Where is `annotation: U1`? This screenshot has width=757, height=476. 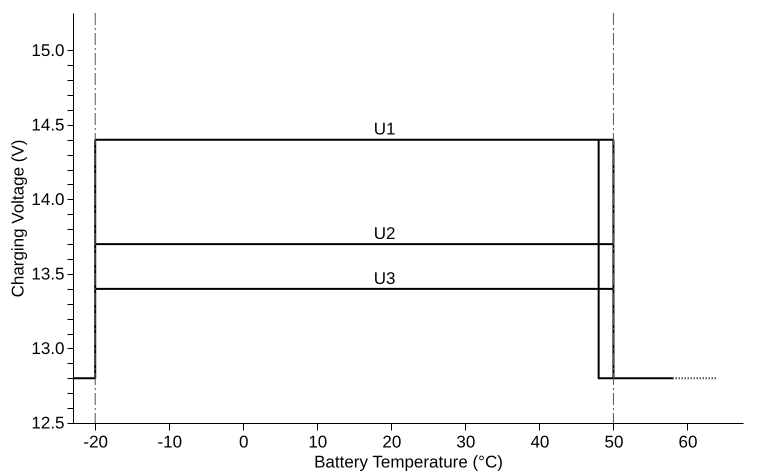
annotation: U1 is located at coordinates (385, 129).